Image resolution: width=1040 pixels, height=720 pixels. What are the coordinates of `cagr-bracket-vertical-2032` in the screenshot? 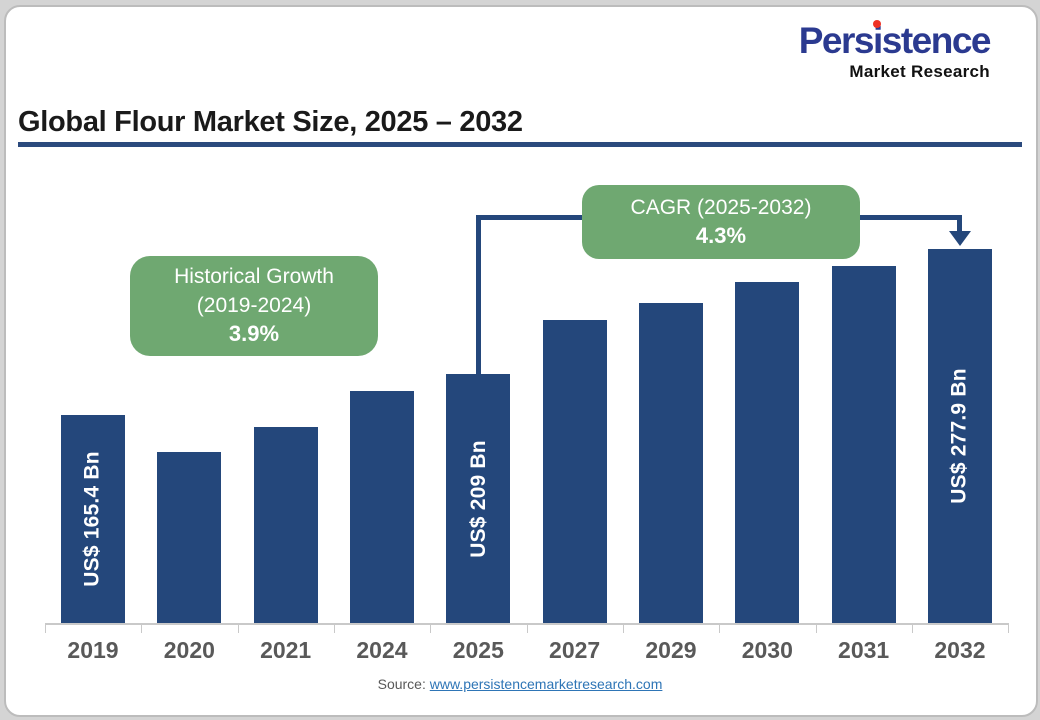 It's located at (959, 223).